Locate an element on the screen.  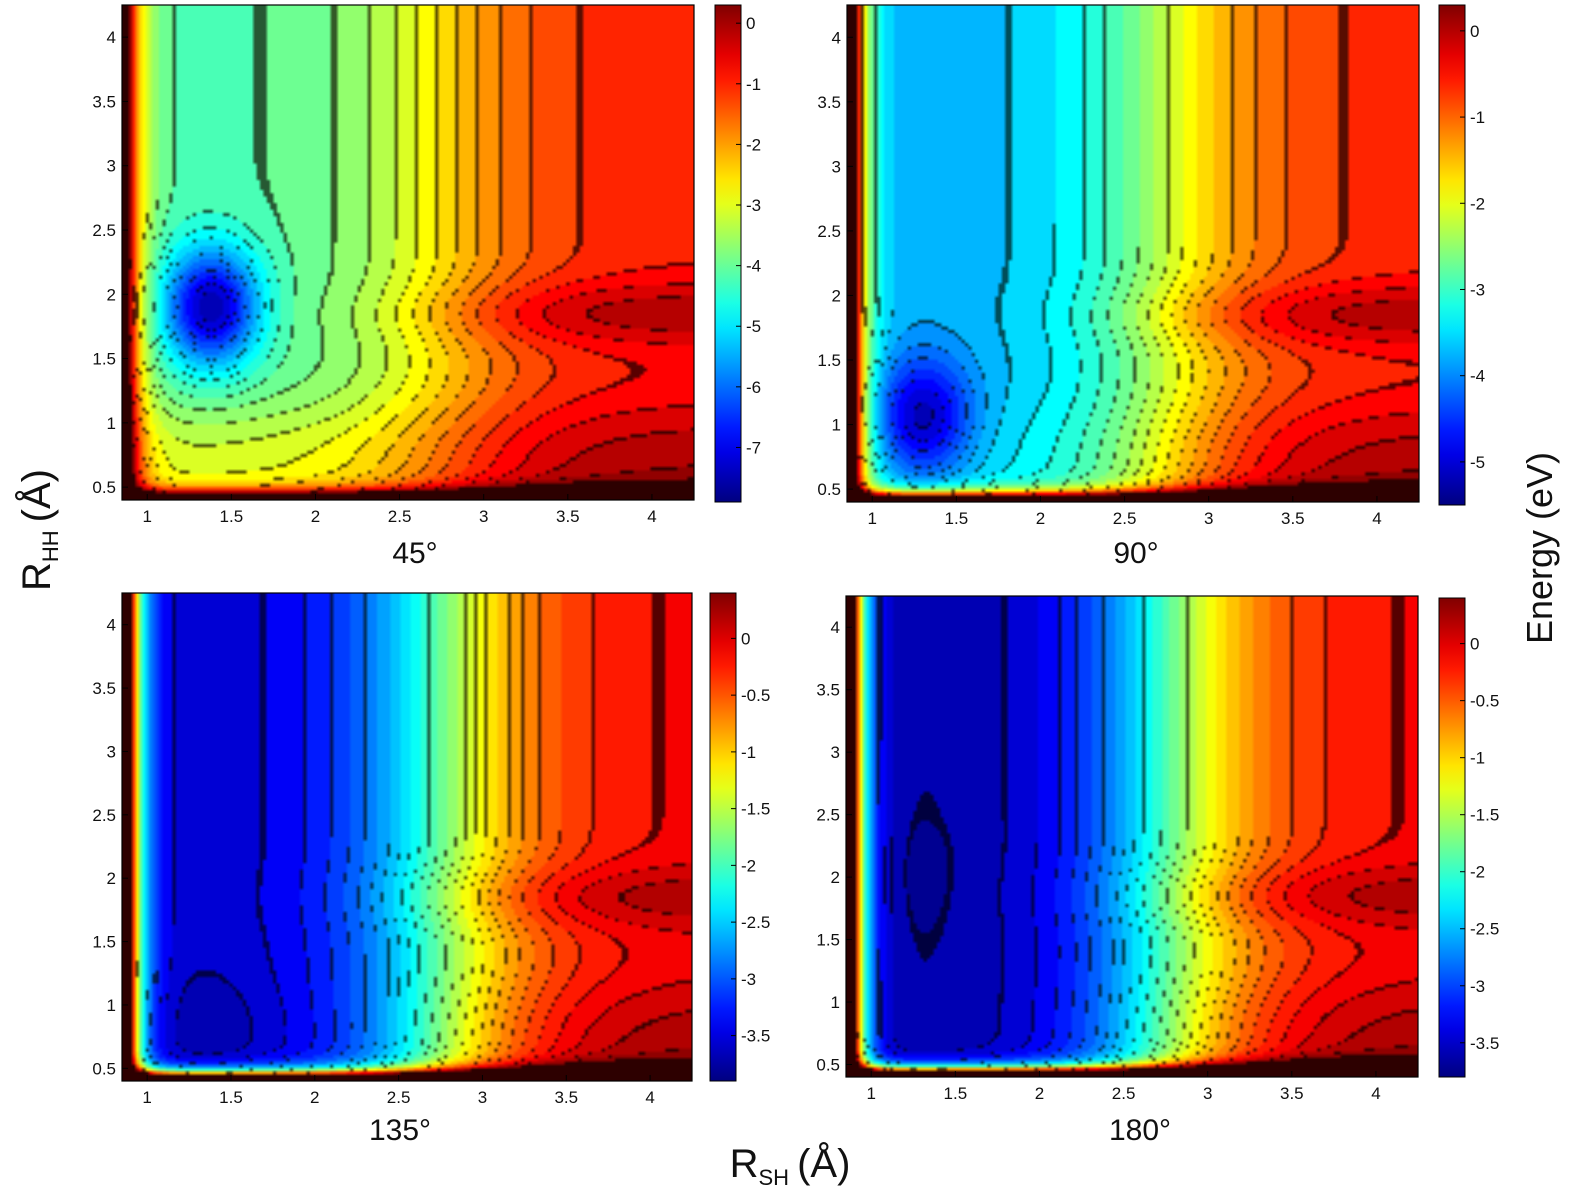
global-ylabel: RHH (Å) is located at coordinates (38, 530).